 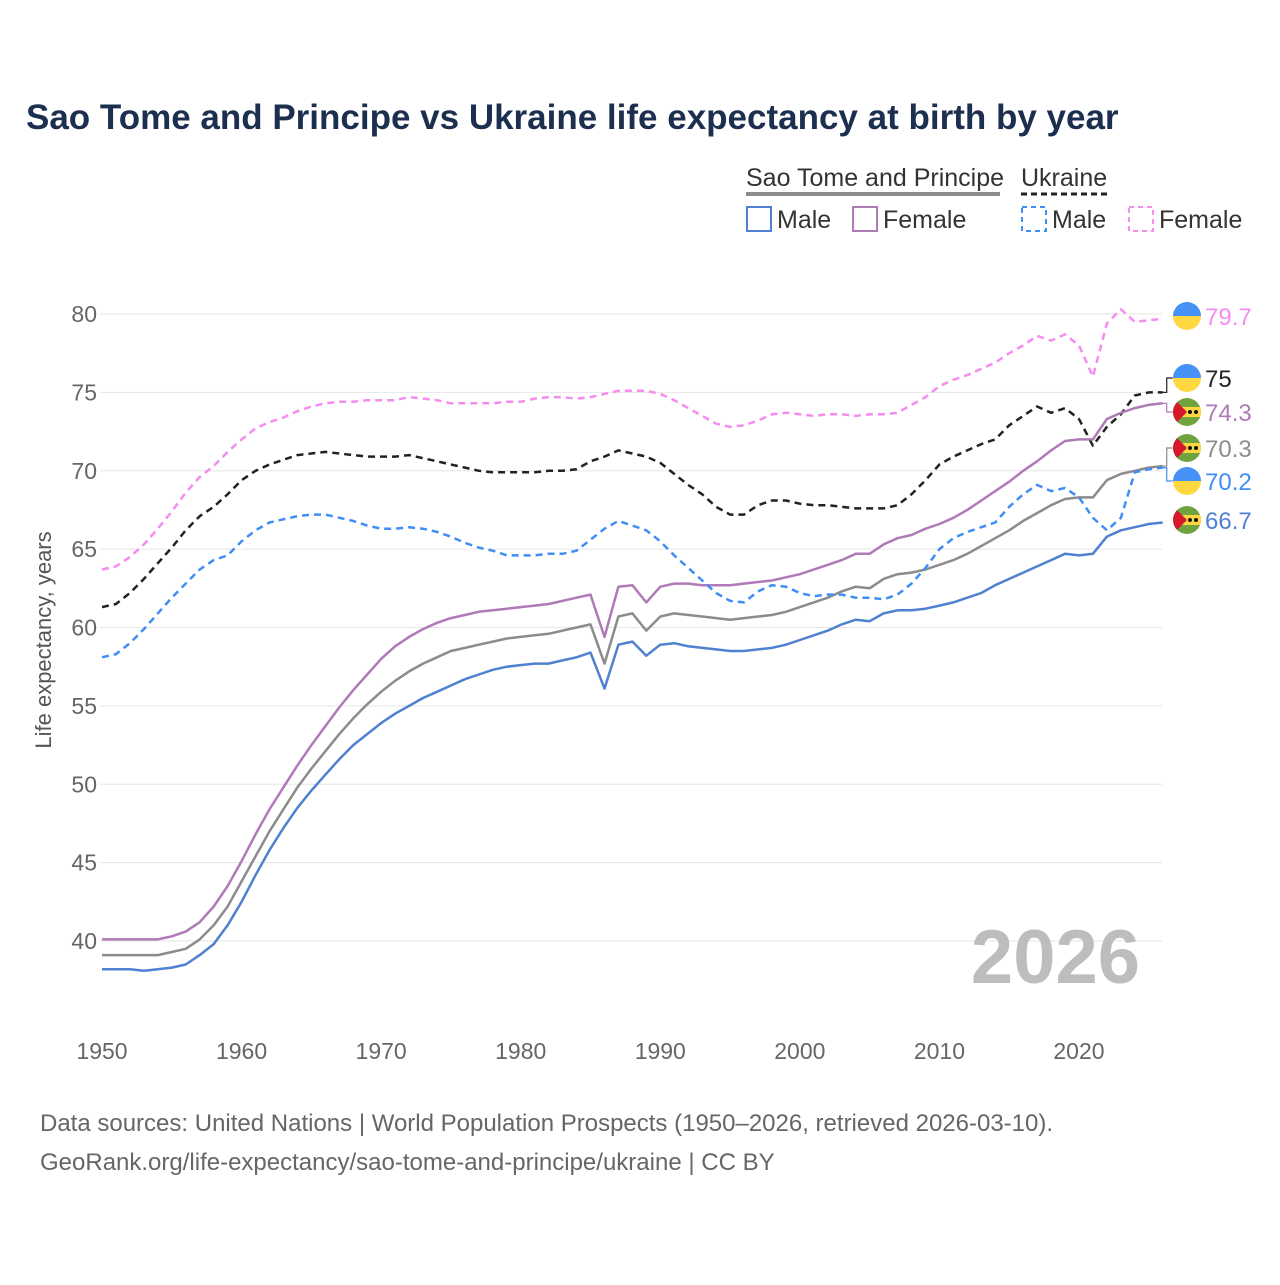 What do you see at coordinates (1228, 482) in the screenshot?
I see `end-label-ukraine-male: 70.2` at bounding box center [1228, 482].